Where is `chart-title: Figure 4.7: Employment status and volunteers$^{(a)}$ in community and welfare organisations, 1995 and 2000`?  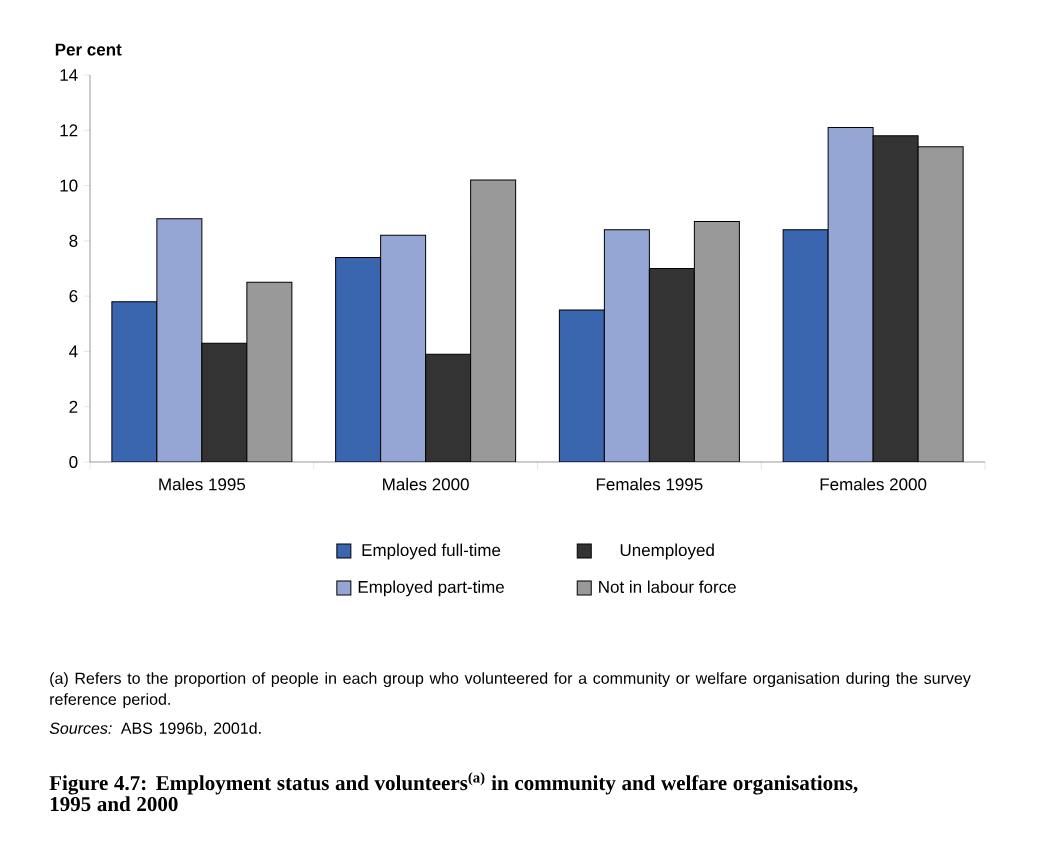
chart-title: Figure 4.7: Employment status and volunteers$^{(a)}$ in community and welfare organisations, 1995 and 2000 is located at coordinates (453, 792).